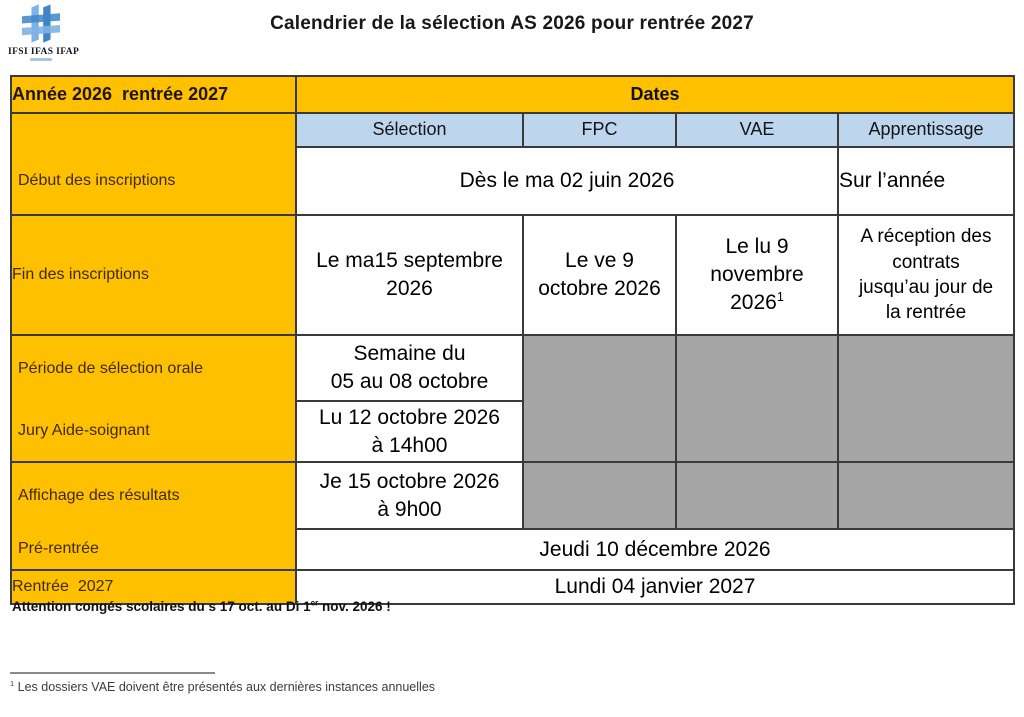 This screenshot has width=1024, height=717. Describe the element at coordinates (153, 516) in the screenshot. I see `cell-affichage-prerentree-label: Affichage des résultats Pré-rentrée` at that location.